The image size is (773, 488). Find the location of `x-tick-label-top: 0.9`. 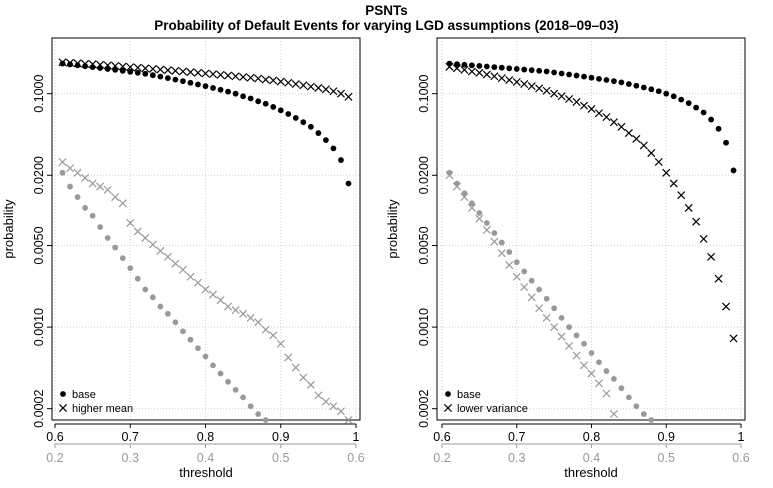

x-tick-label-top: 0.9 is located at coordinates (280, 437).